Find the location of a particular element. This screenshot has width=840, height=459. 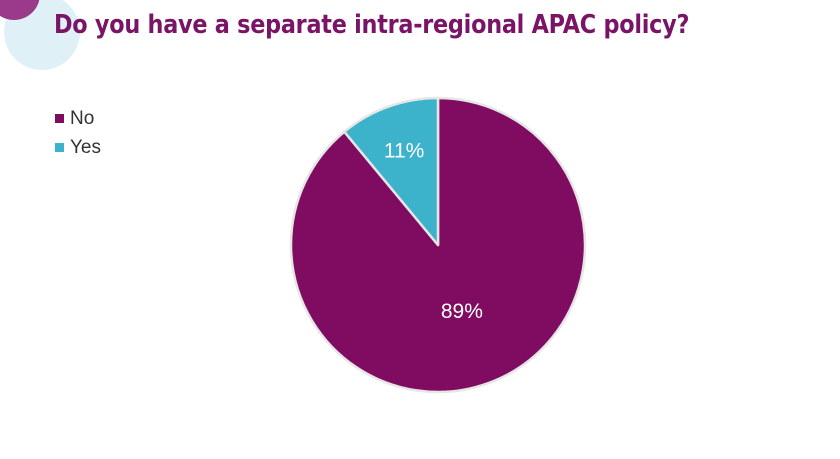

legend-item-no: No is located at coordinates (78, 118).